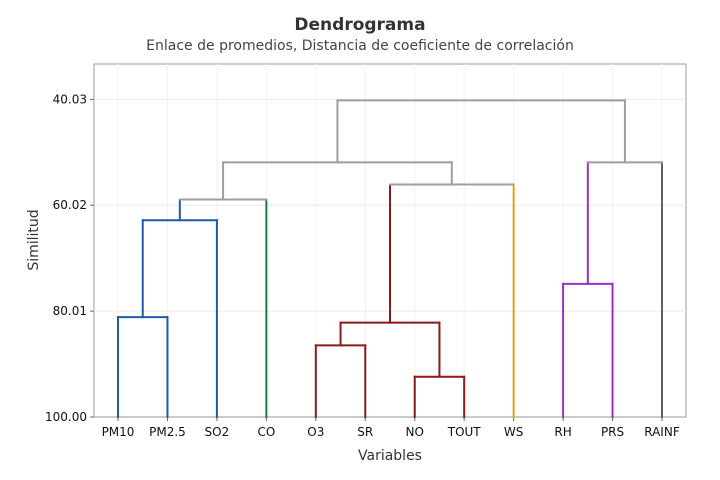  I want to click on y-axis-ticks: 40.03 60.02 80.01 100.00, so click(69, 258).